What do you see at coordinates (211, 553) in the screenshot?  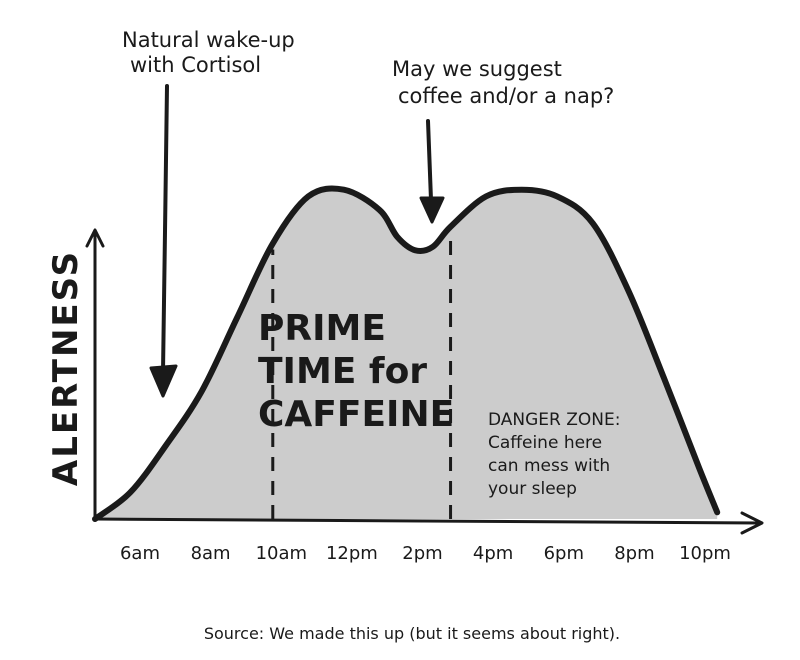 I see `x-tick-label: 8am` at bounding box center [211, 553].